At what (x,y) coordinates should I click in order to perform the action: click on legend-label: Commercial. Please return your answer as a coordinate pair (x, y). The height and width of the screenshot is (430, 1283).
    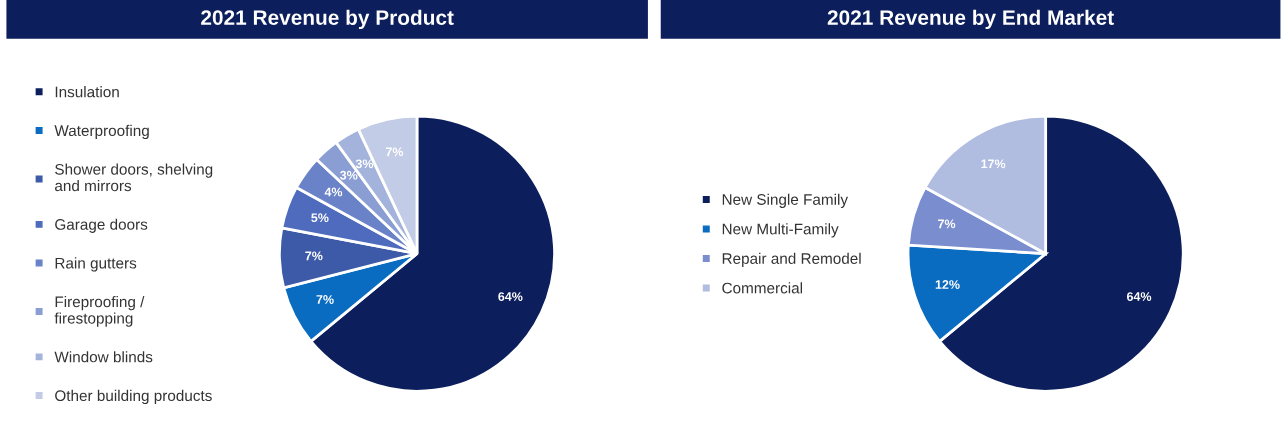
    Looking at the image, I should click on (762, 288).